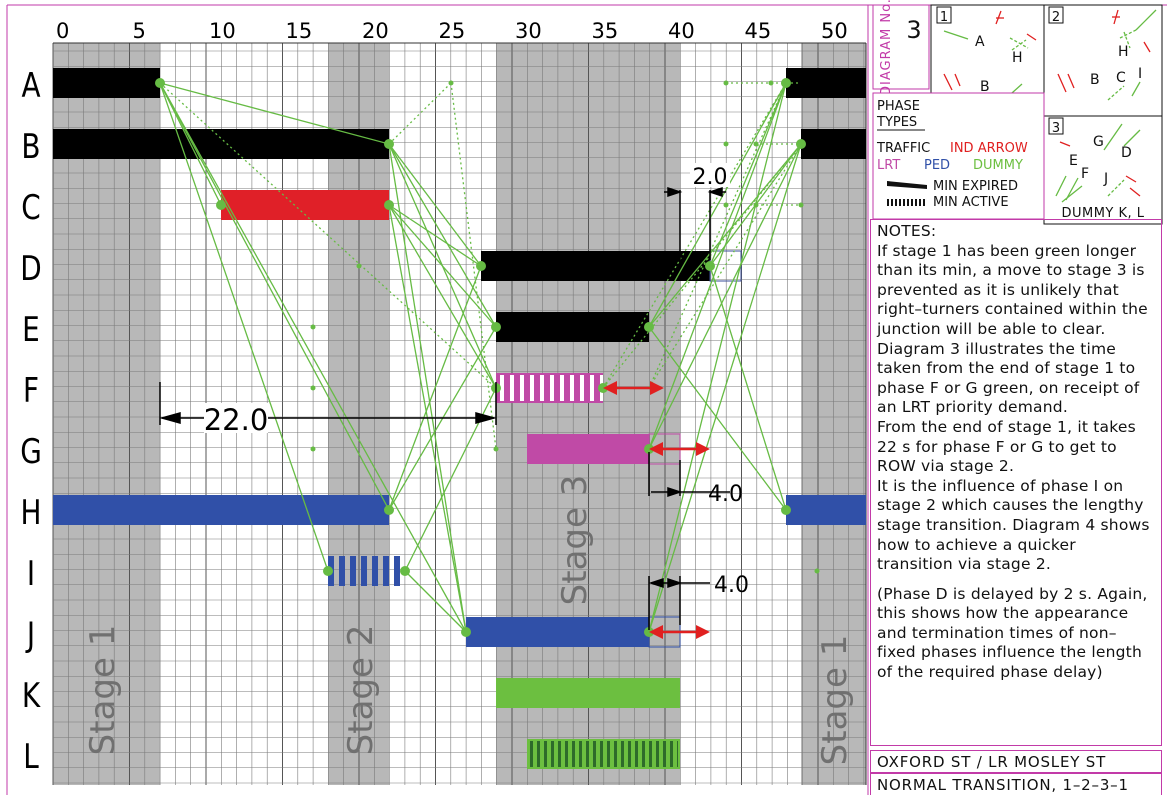 This screenshot has width=1167, height=796. I want to click on mini-1-label-b: B, so click(985, 87).